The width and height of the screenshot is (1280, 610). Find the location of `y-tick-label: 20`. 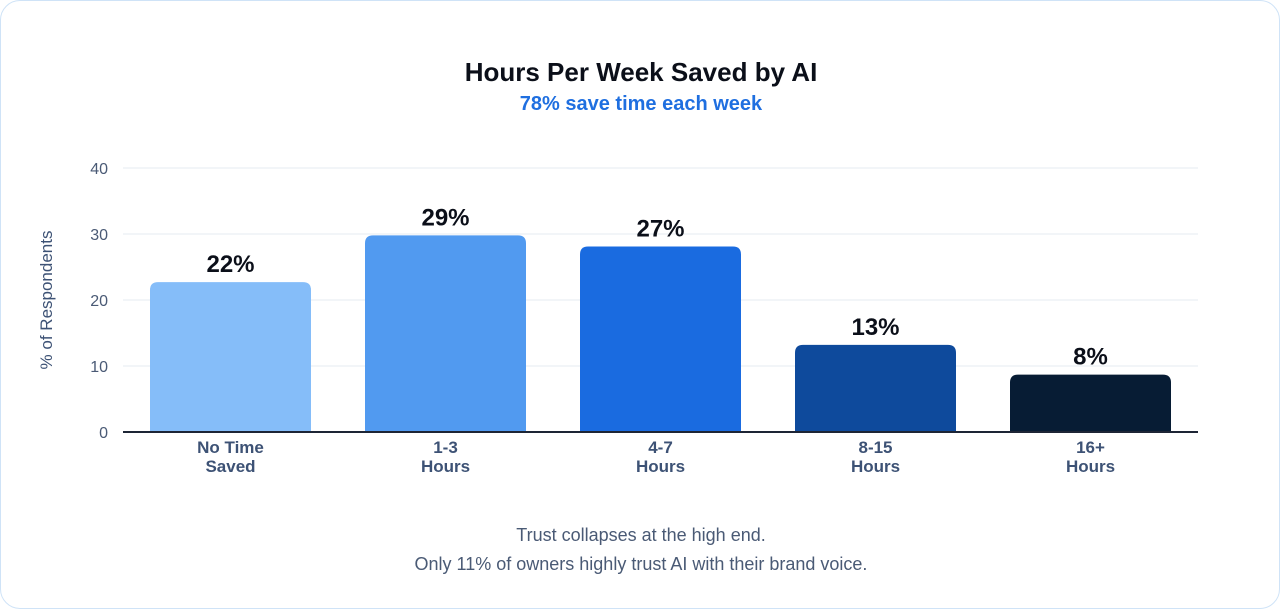

y-tick-label: 20 is located at coordinates (99, 301).